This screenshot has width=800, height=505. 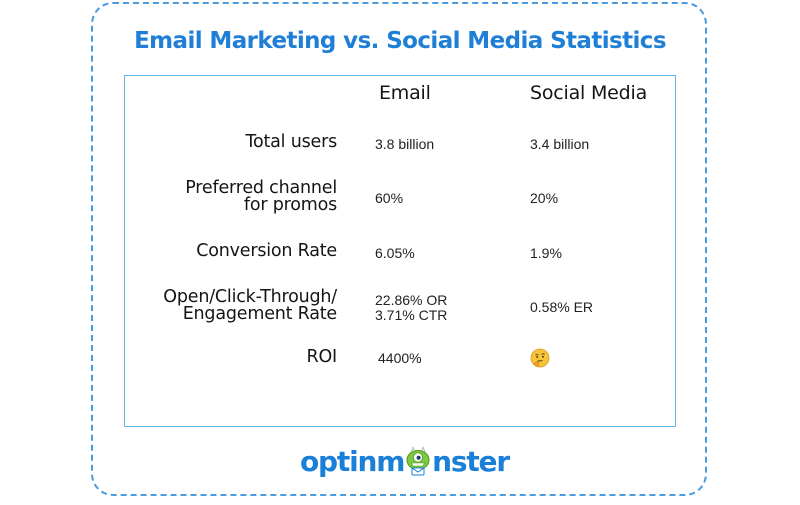 What do you see at coordinates (405, 93) in the screenshot?
I see `column-header-email: Email` at bounding box center [405, 93].